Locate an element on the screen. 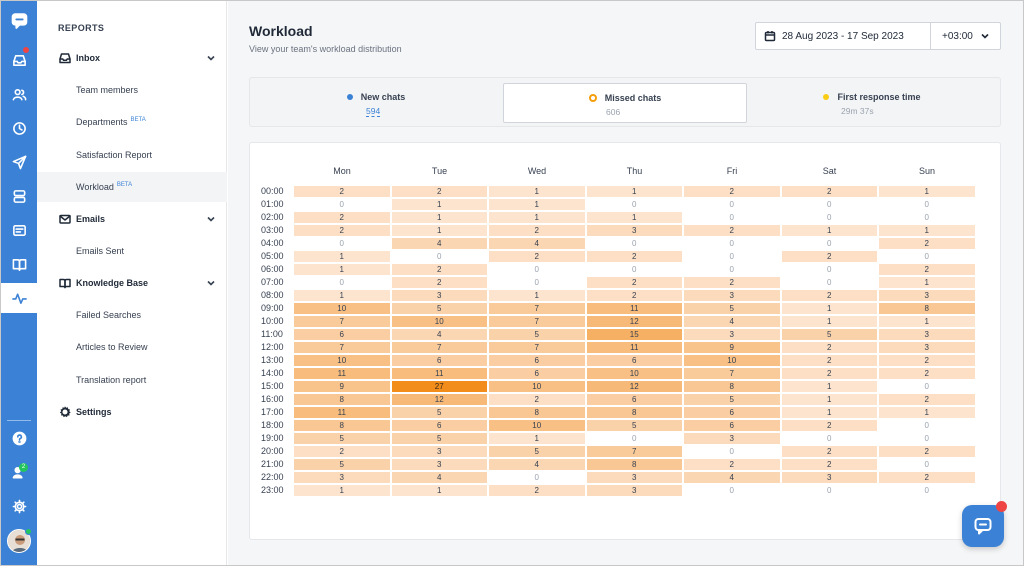 This screenshot has width=1024, height=566. team-status-icon is located at coordinates (19, 472).